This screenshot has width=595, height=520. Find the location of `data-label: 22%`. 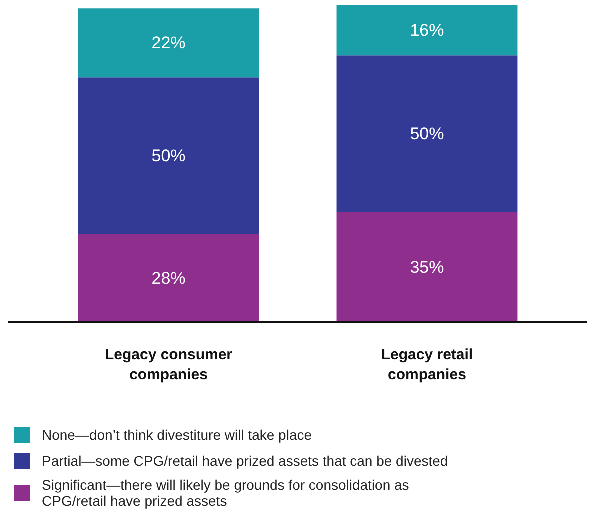

data-label: 22% is located at coordinates (169, 43).